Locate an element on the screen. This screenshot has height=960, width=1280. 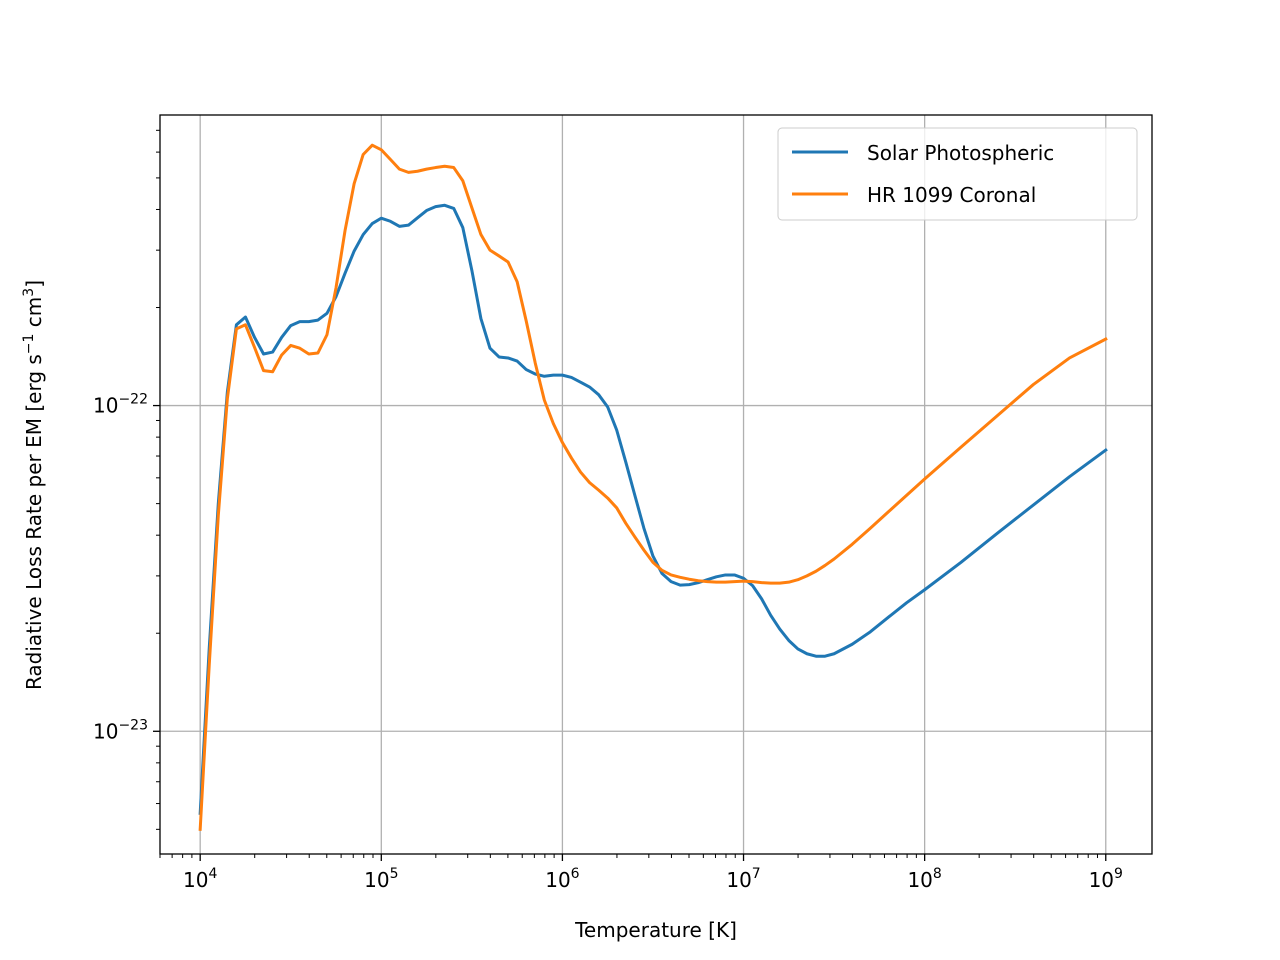
y-tick-label: 10−23 is located at coordinates (120, 730).